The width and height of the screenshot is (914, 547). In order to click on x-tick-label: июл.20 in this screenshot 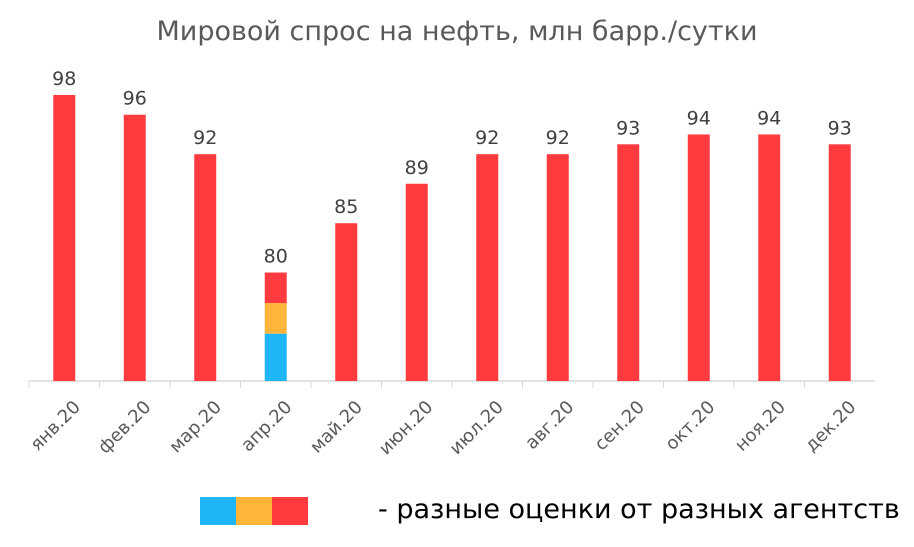, I will do `click(477, 428)`.